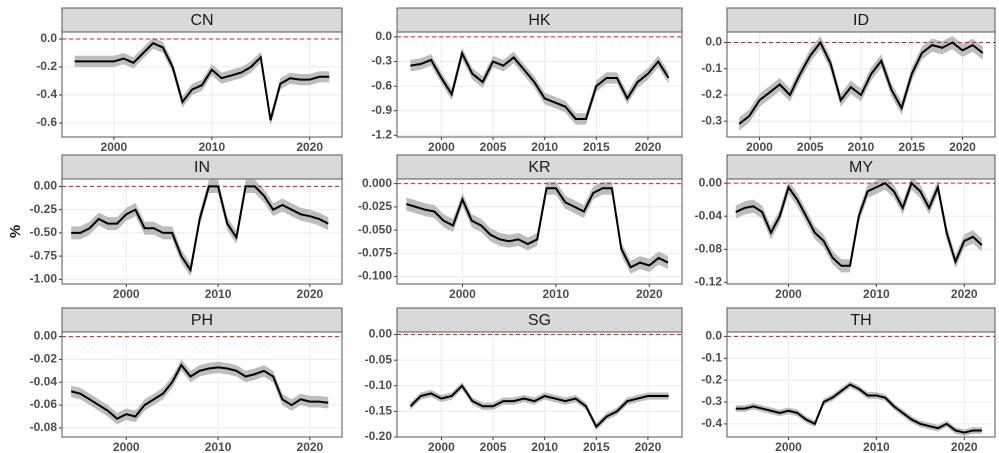  I want to click on y-tick-label: -0.10, so click(379, 385).